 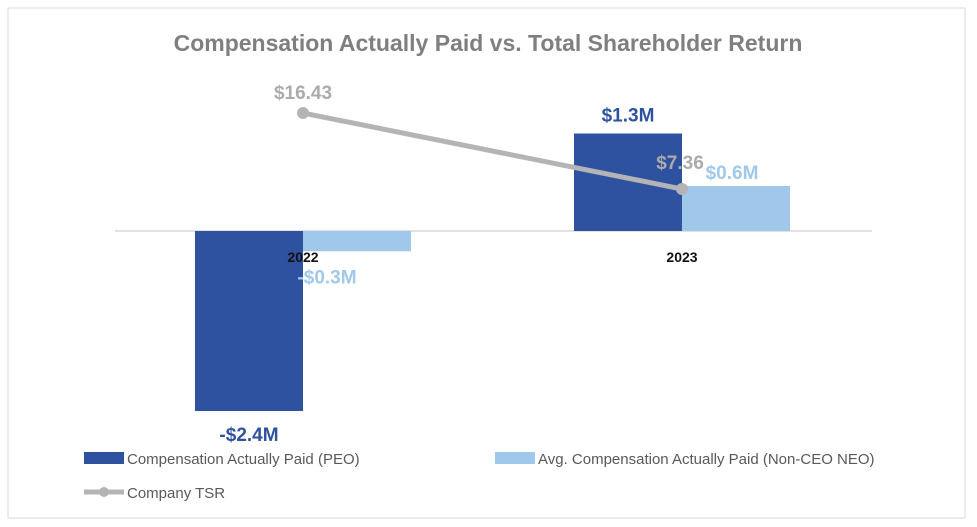 What do you see at coordinates (326, 277) in the screenshot?
I see `data-label: -$0.3M` at bounding box center [326, 277].